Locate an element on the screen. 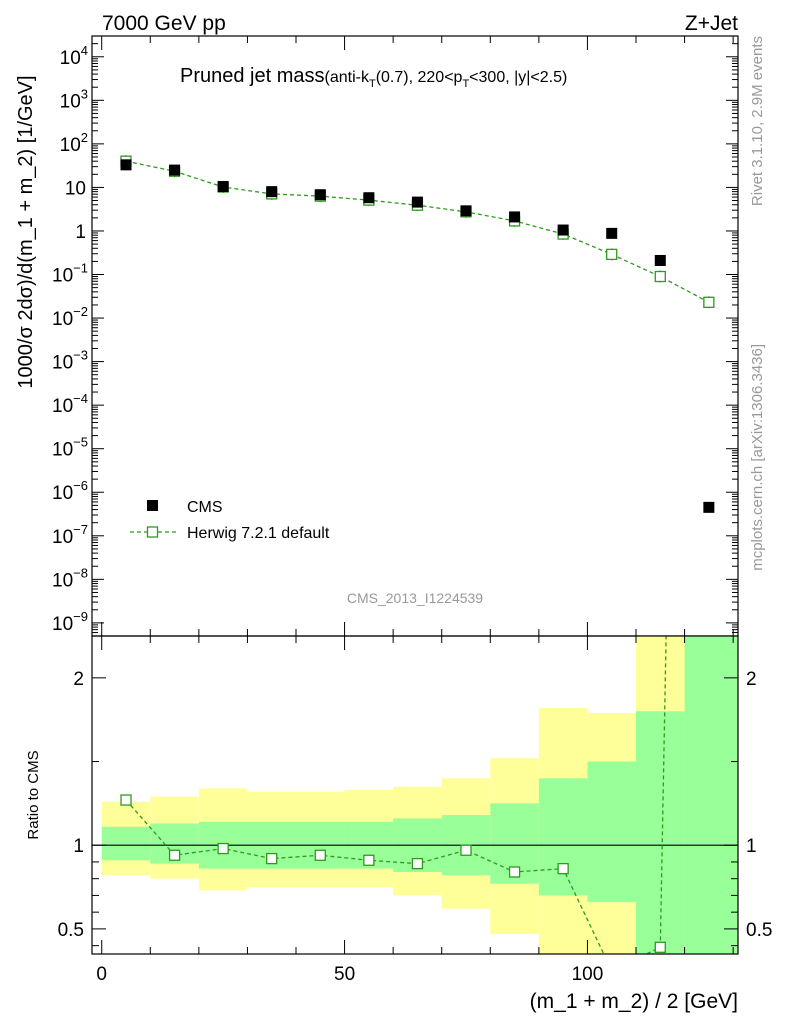  mcplots-label: mcplots.cern.ch [arXiv:1306.3436] is located at coordinates (757, 457).